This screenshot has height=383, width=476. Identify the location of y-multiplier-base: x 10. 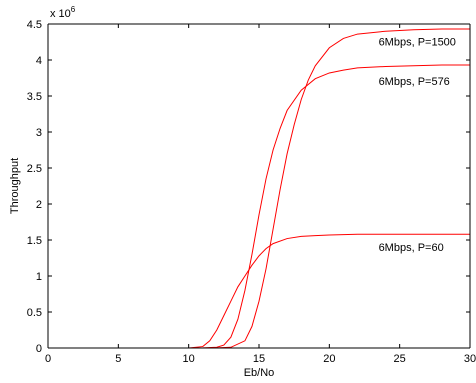
(60, 14).